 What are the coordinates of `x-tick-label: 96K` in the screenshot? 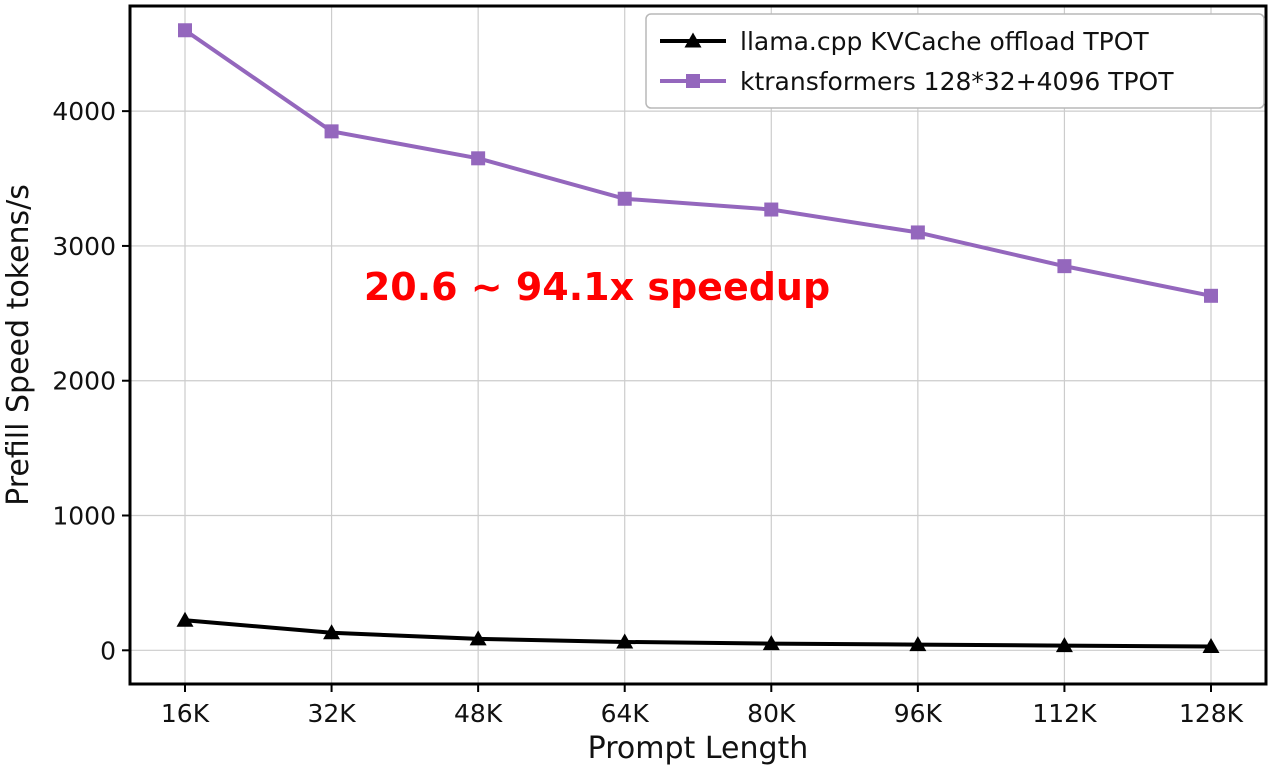 It's located at (918, 713).